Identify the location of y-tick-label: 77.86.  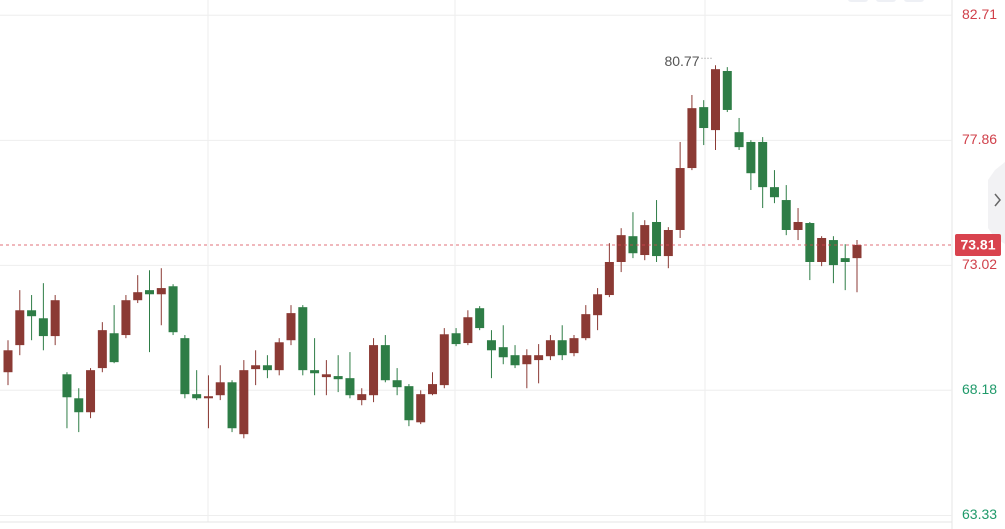
(979, 139).